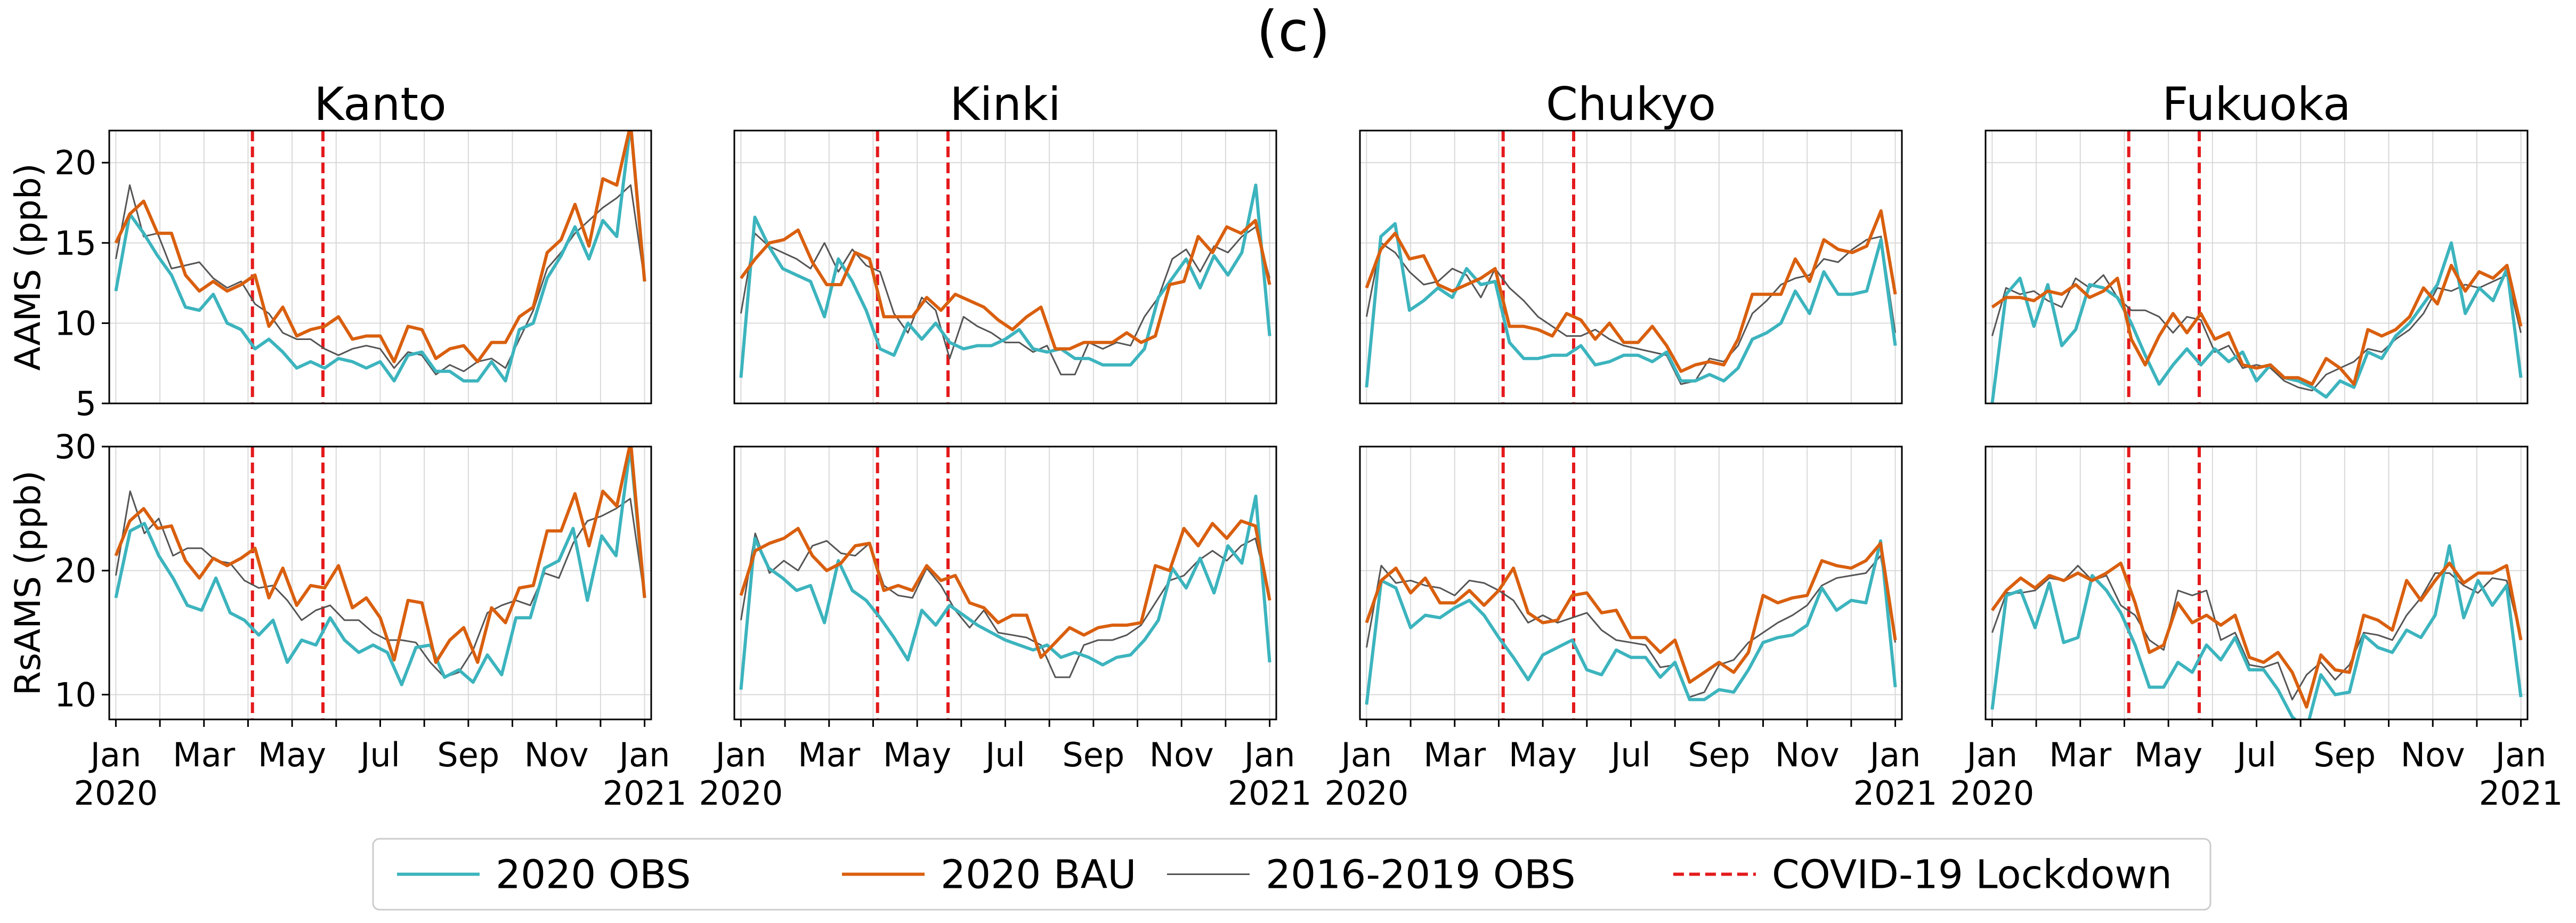 The width and height of the screenshot is (2576, 923). Describe the element at coordinates (1719, 754) in the screenshot. I see `panel-chukyo-rsams-ppb--xtick-label: Sep` at that location.